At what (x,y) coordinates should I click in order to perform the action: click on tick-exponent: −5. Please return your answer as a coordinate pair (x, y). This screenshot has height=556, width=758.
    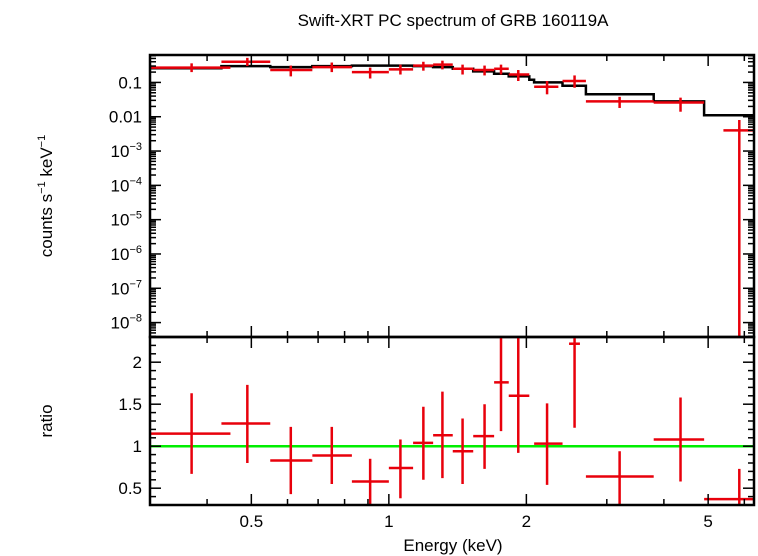
    Looking at the image, I should click on (135, 216).